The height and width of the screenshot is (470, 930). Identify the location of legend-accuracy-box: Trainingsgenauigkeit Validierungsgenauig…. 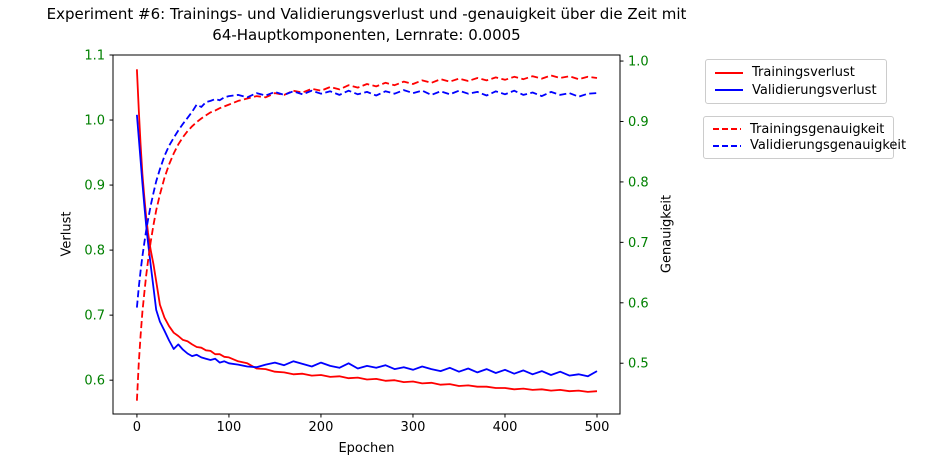
(804, 137).